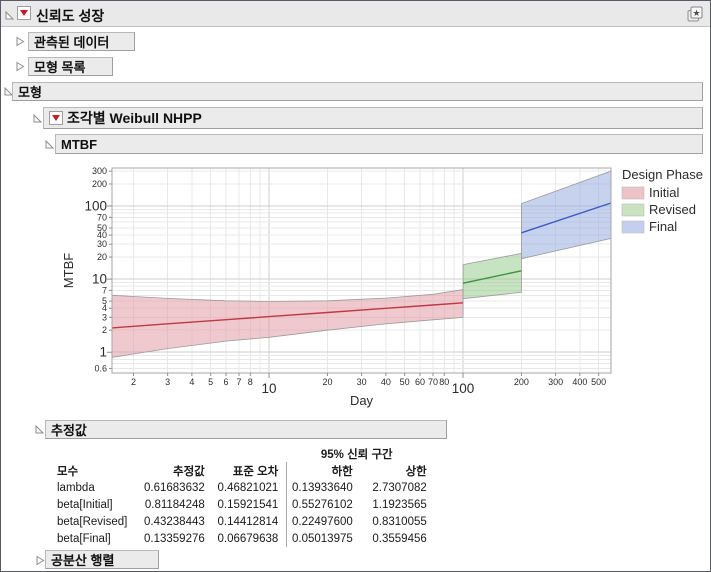  What do you see at coordinates (76, 487) in the screenshot?
I see `parameter-name: lambda` at bounding box center [76, 487].